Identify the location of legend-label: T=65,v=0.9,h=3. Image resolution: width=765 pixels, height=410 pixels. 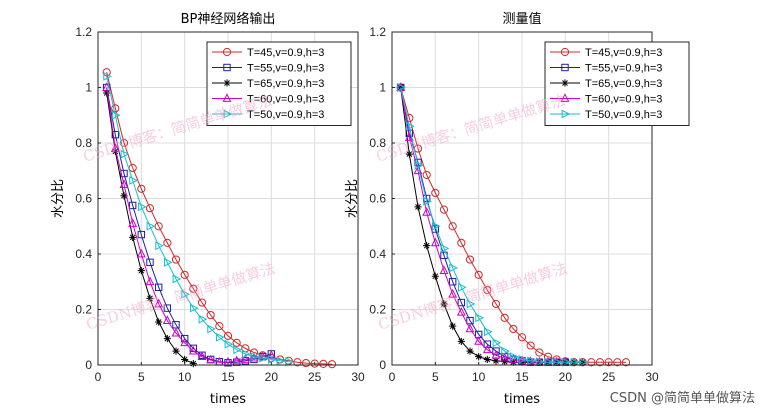
(285, 84).